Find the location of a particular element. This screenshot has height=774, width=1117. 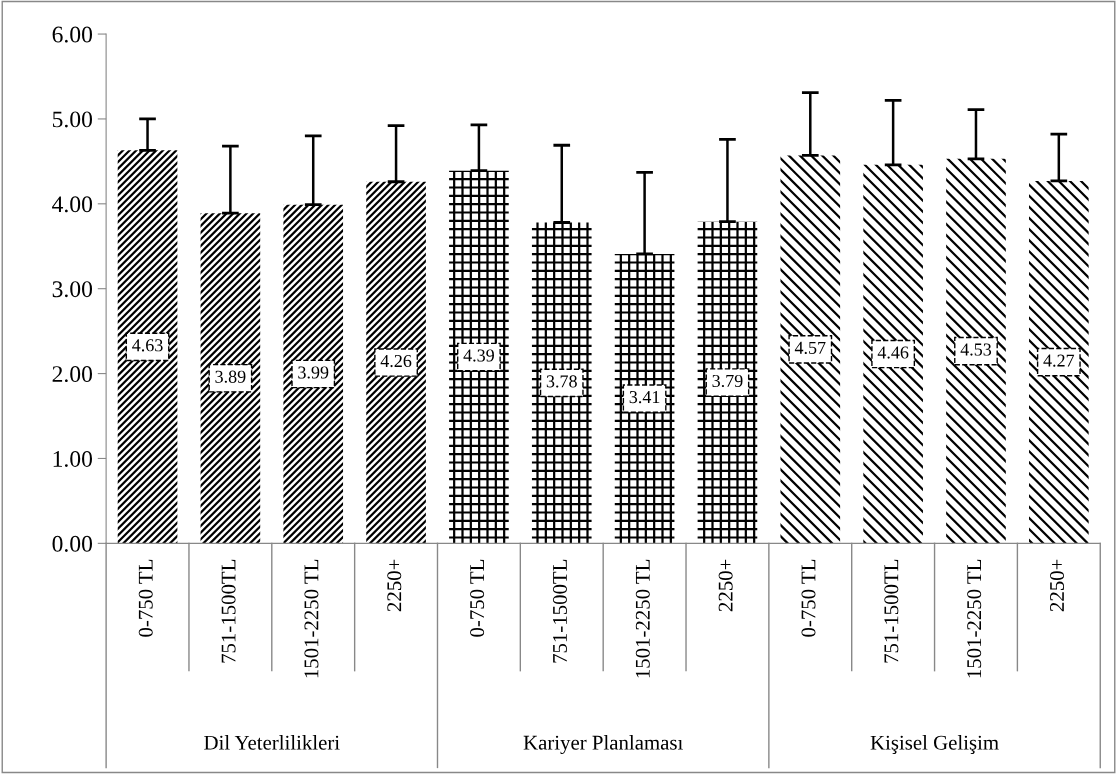

data-label: 3.78 is located at coordinates (561, 381).